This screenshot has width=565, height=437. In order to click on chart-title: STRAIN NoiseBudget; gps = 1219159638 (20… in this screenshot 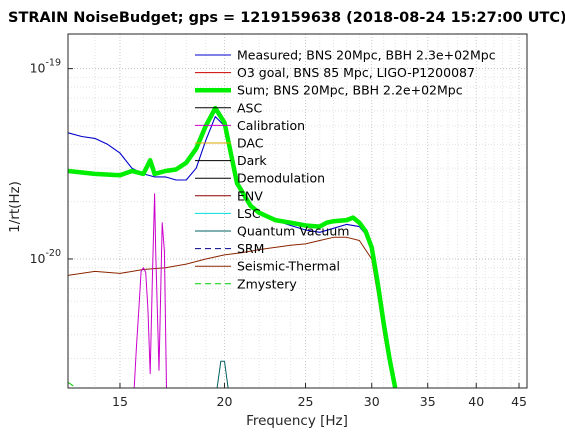, I will do `click(286, 18)`.